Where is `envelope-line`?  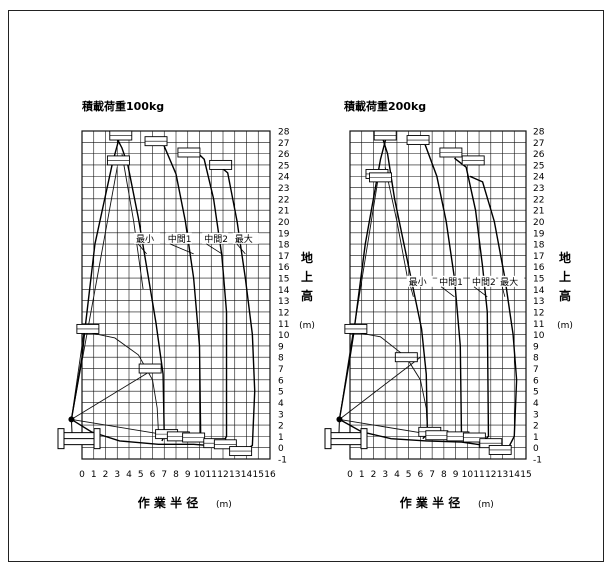
envelope-line is located at coordinates (363, 278).